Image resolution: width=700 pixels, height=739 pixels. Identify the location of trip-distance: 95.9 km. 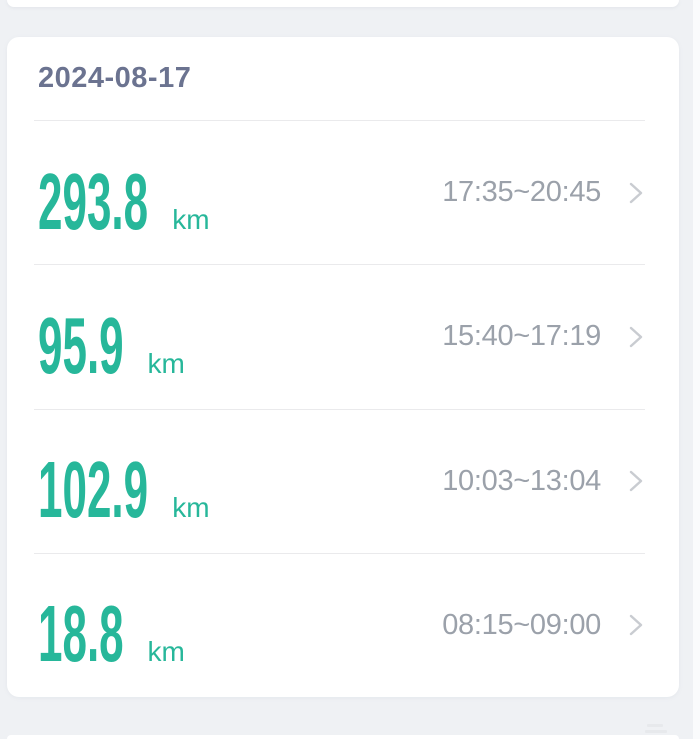
(111, 345).